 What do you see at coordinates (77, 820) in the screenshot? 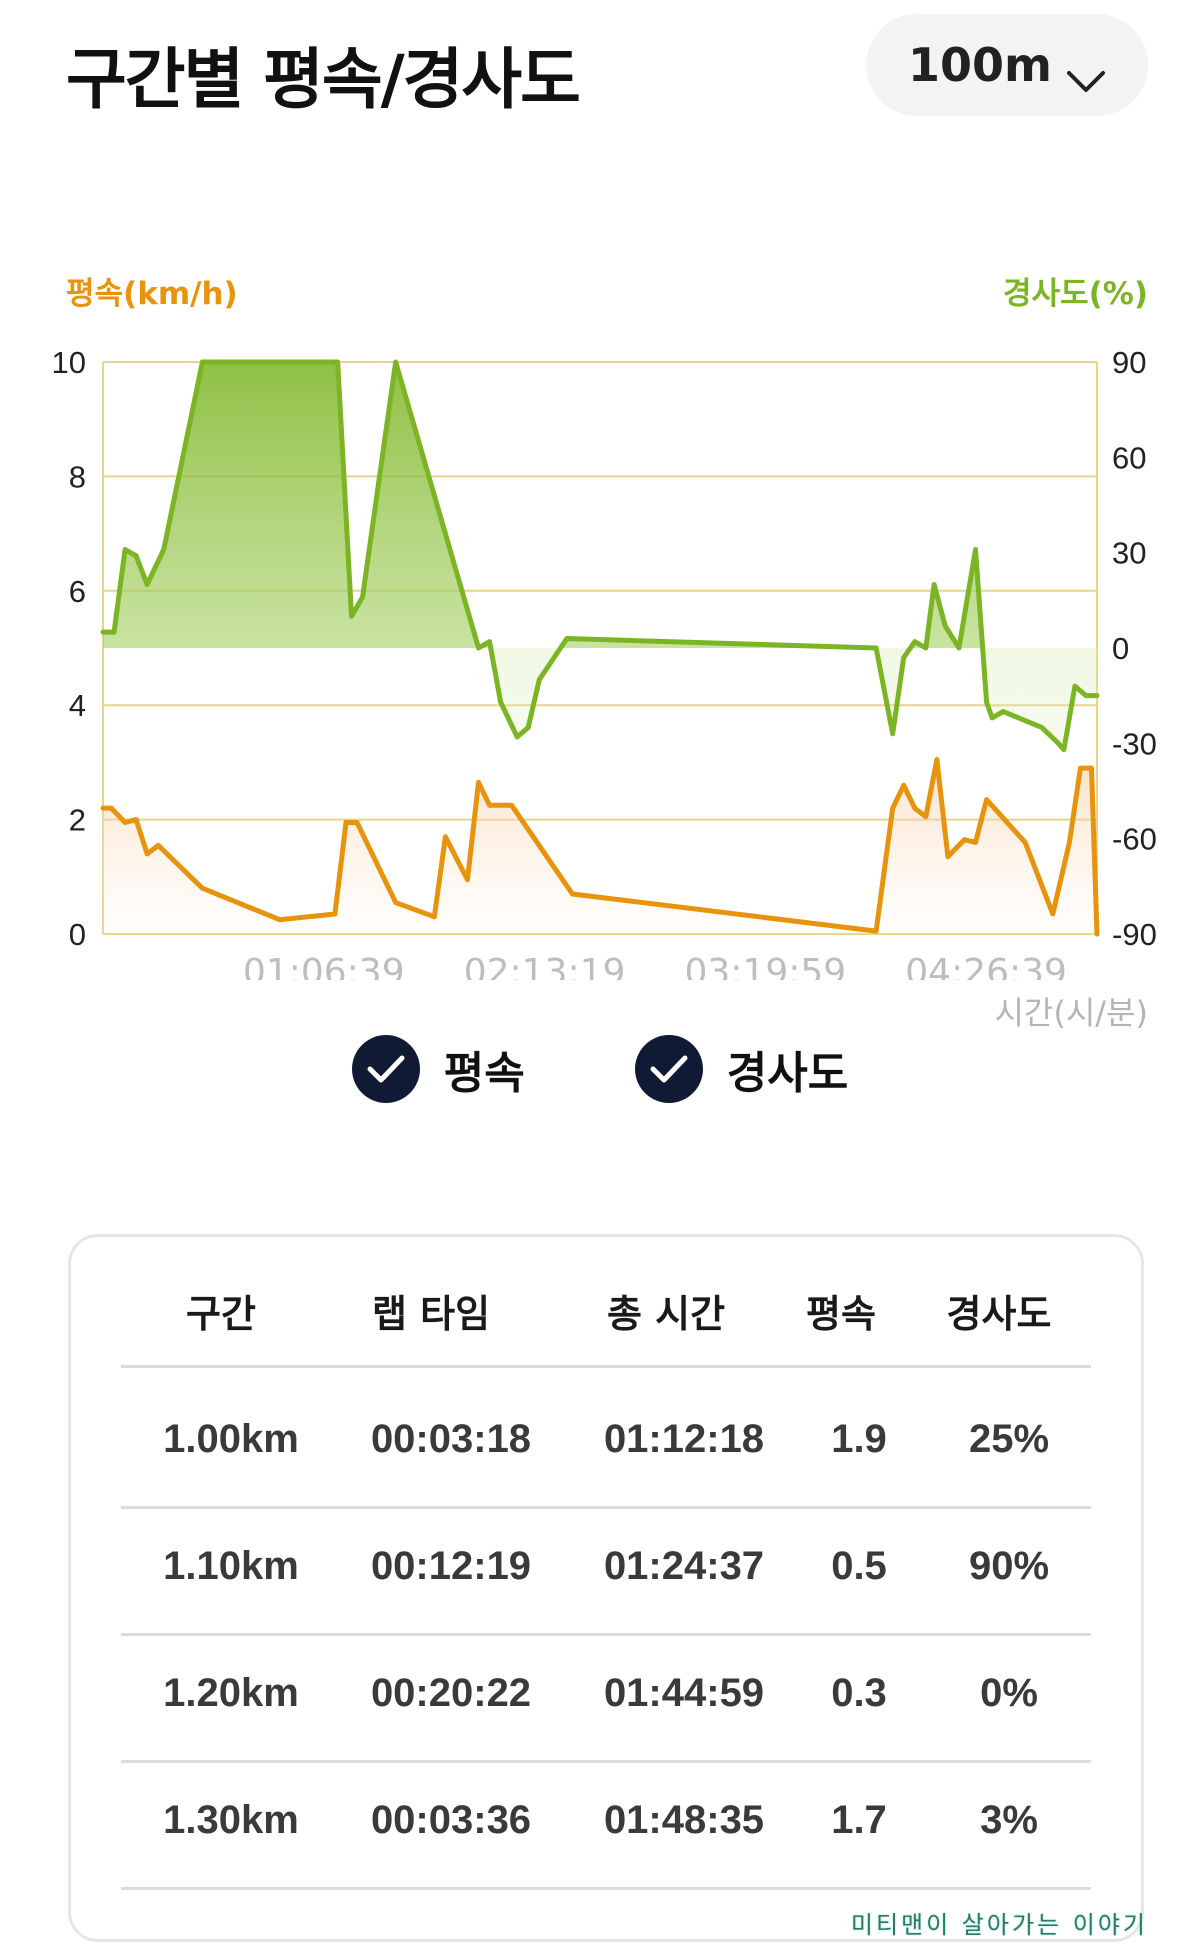
I see `y-left-tick-label: 2` at bounding box center [77, 820].